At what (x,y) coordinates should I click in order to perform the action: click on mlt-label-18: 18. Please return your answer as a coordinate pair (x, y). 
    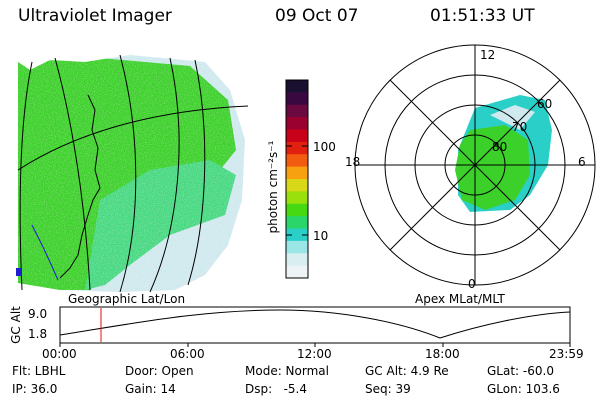
    Looking at the image, I should click on (353, 162).